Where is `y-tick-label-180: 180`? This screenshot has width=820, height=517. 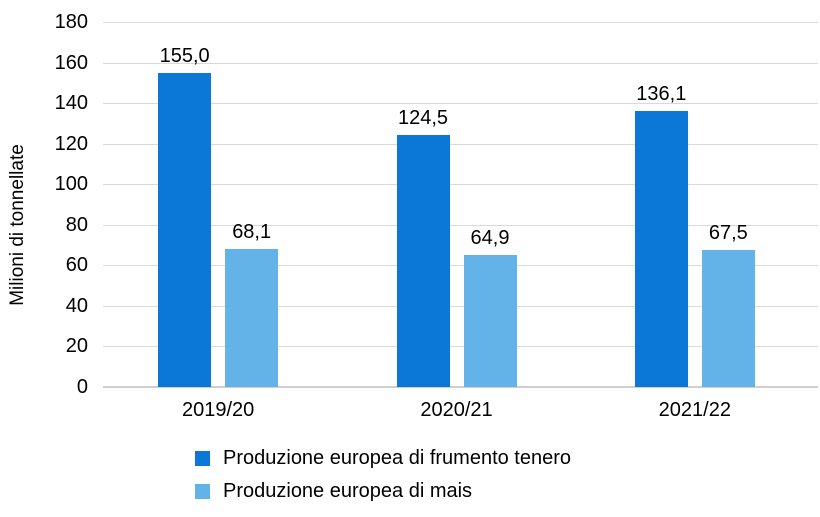
y-tick-label-180: 180 is located at coordinates (71, 22).